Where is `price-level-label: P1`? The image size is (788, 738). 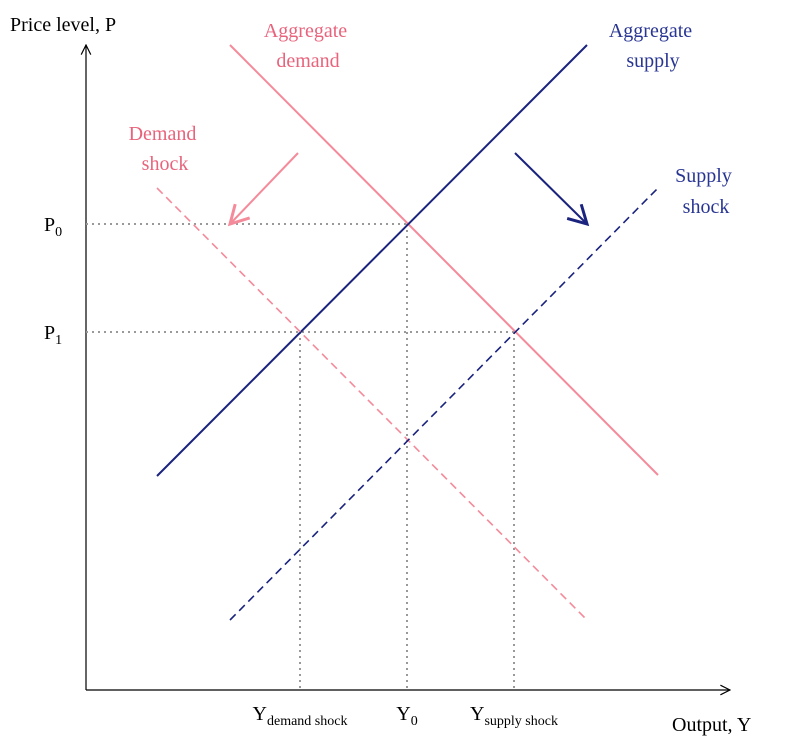
price-level-label: P1 is located at coordinates (53, 335).